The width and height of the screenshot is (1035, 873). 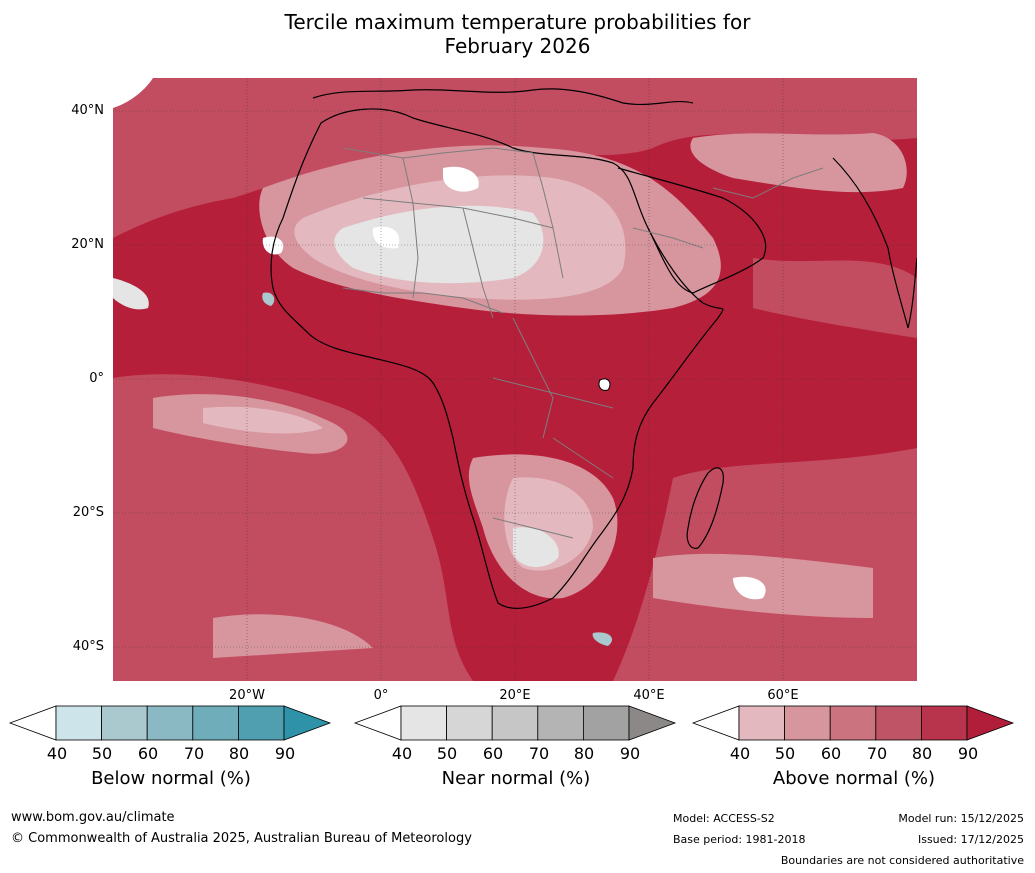 I want to click on above-normal-label: Above normal (%), so click(x=854, y=778).